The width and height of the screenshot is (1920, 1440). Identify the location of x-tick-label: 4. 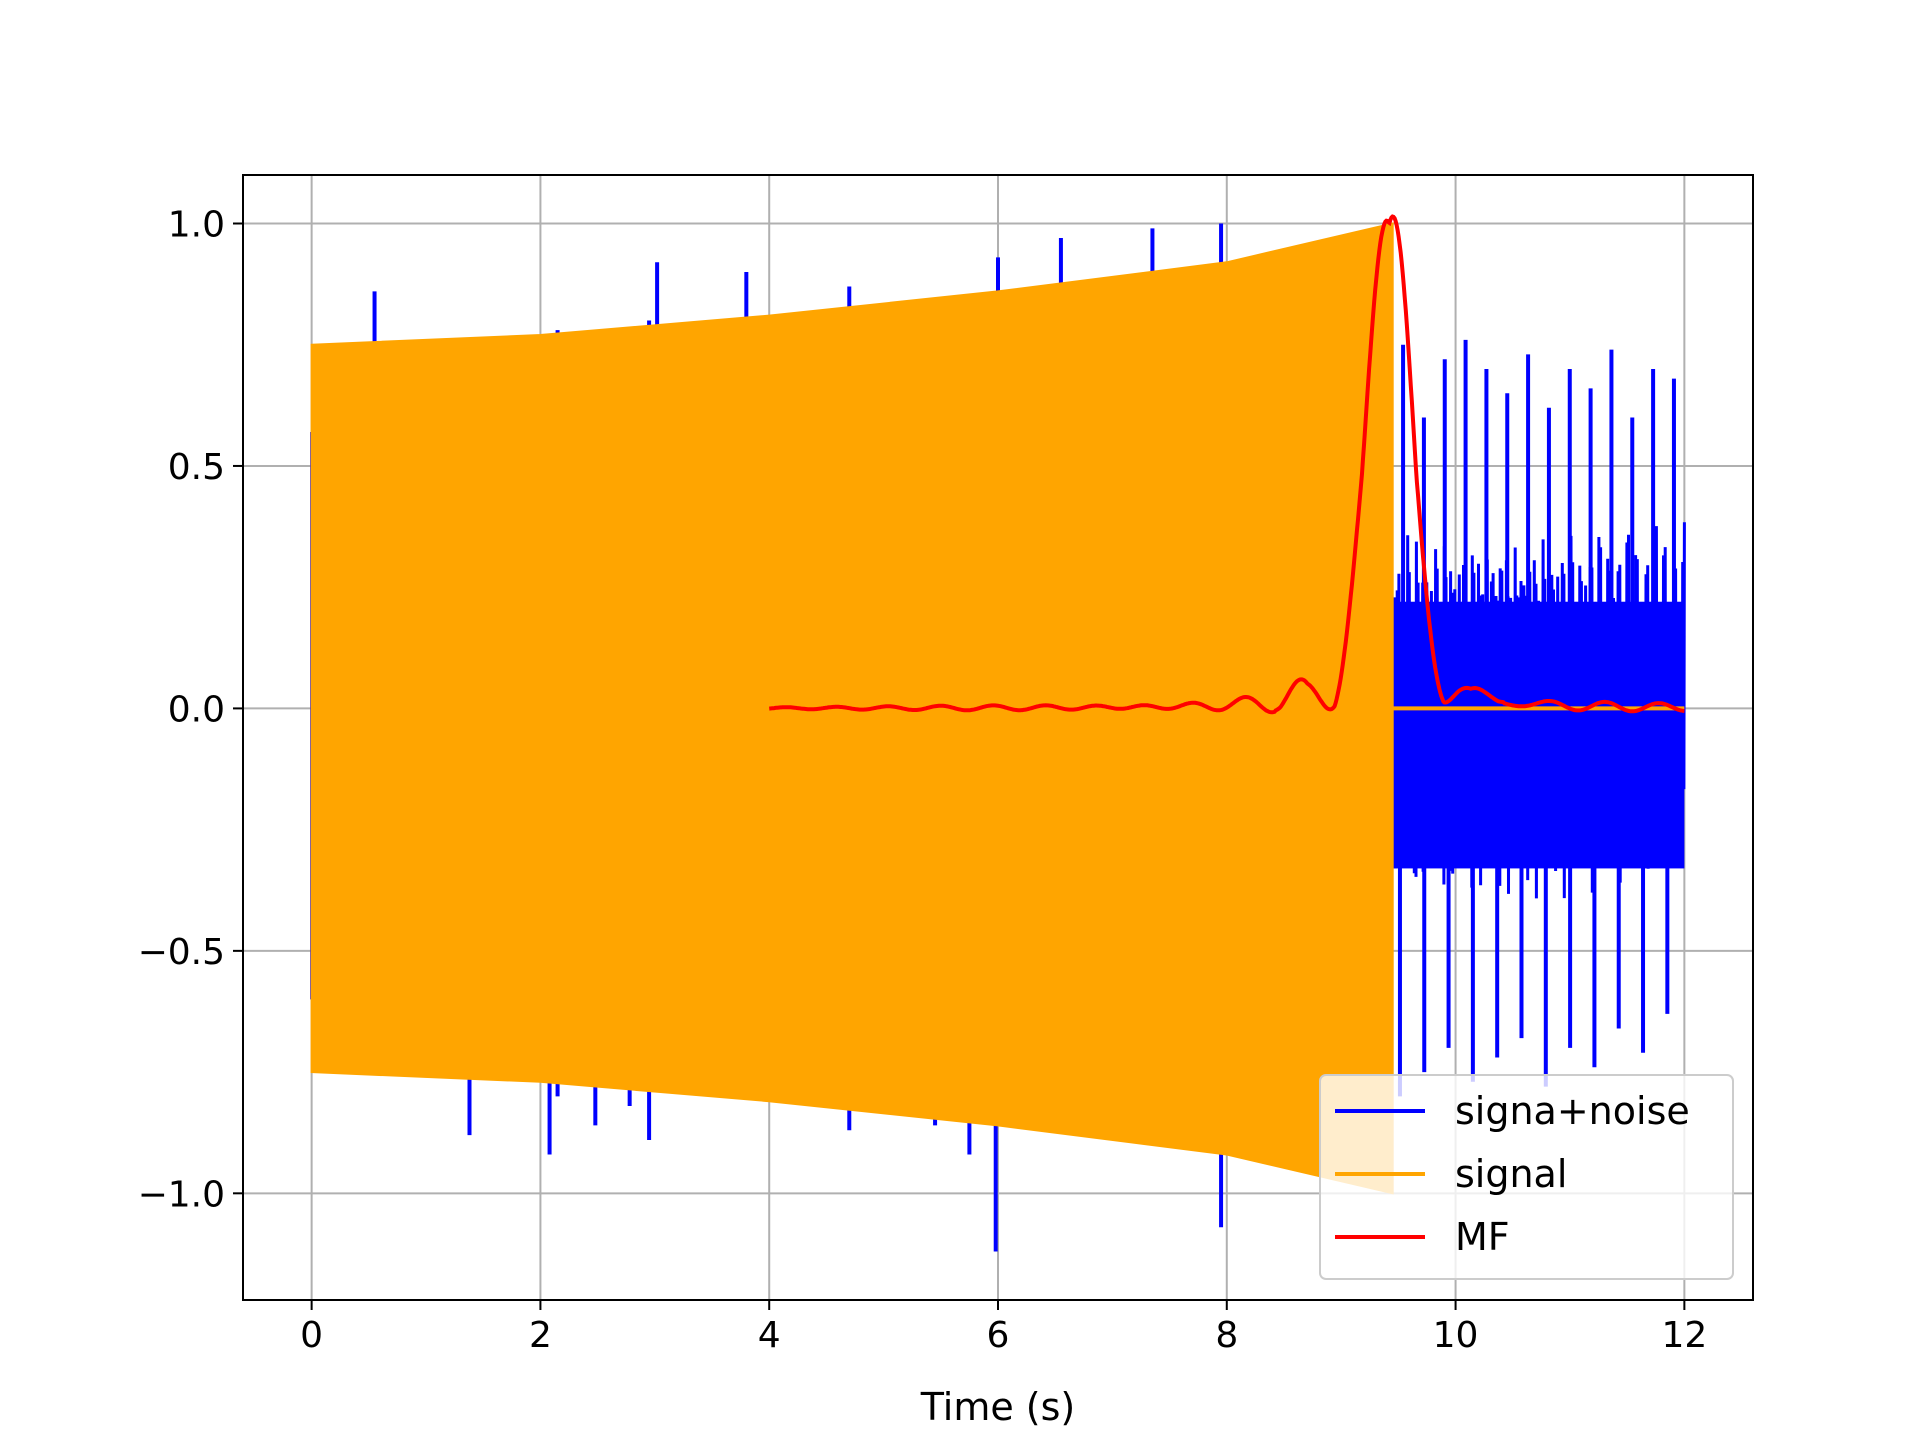
(769, 1335).